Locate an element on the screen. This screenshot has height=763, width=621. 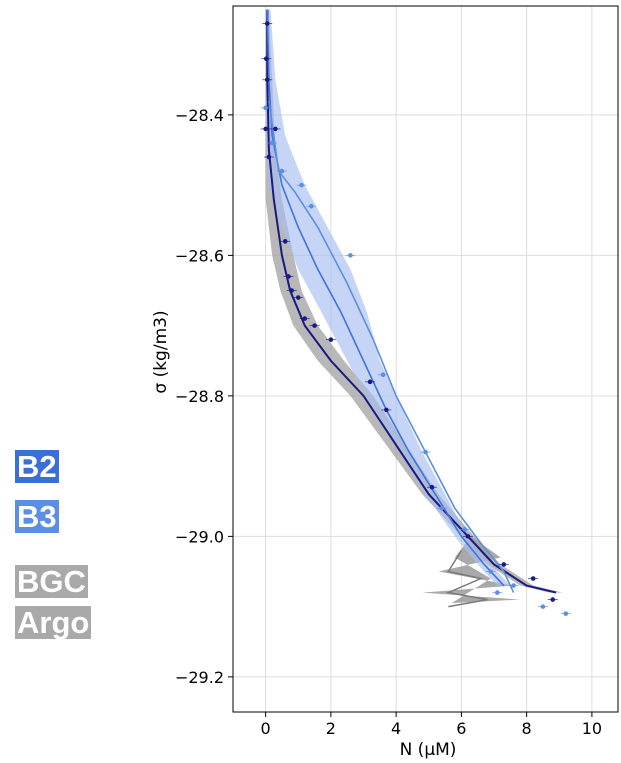
x-axis-label: N (μM) is located at coordinates (428, 750).